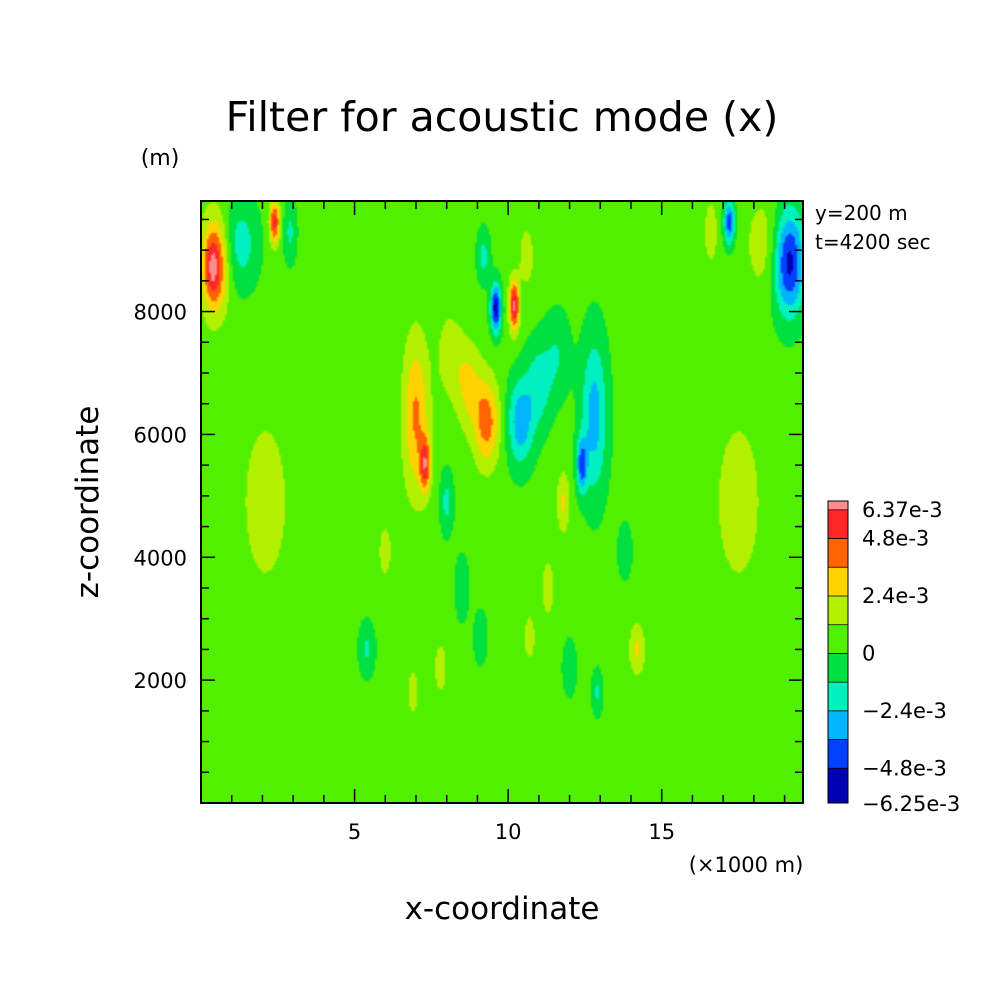 The height and width of the screenshot is (1004, 1004). I want to click on y-tick-label: 4000, so click(160, 558).